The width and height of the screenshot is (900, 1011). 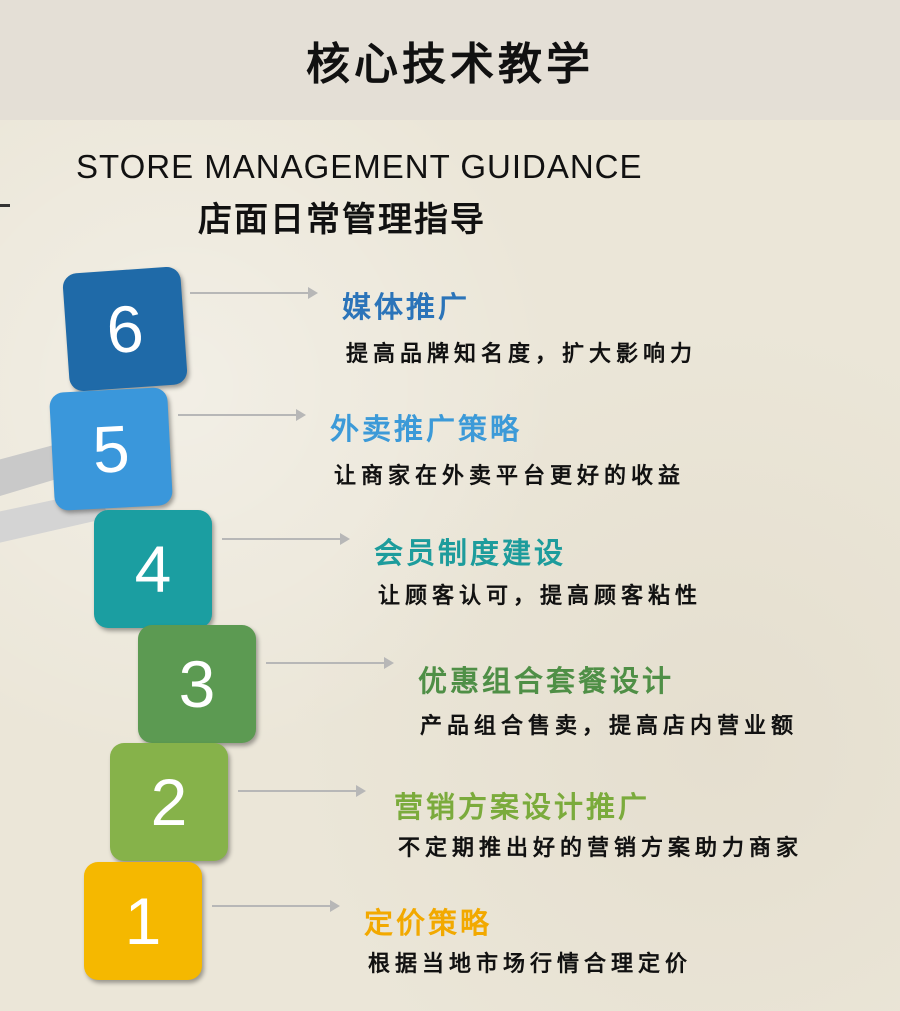 I want to click on step-number: 2, so click(x=169, y=802).